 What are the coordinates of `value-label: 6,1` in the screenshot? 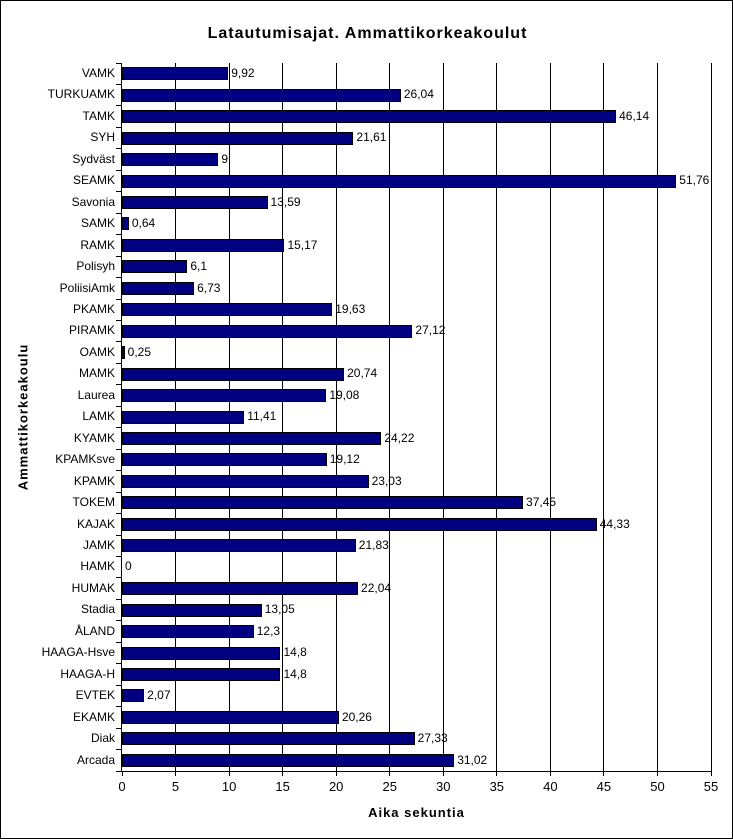 It's located at (198, 266).